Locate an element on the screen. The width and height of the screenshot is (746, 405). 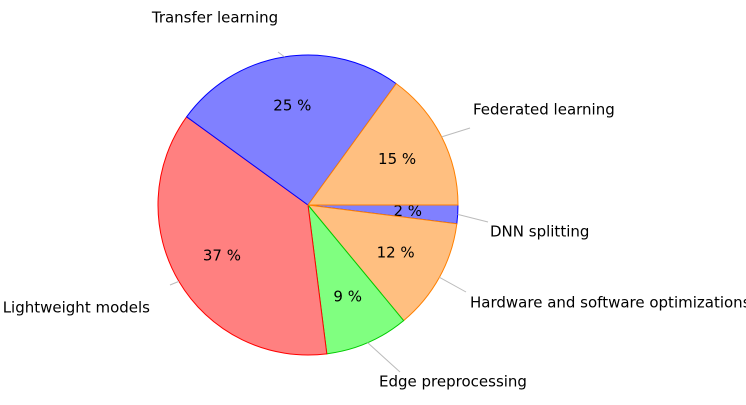
slice-label: DNN splitting is located at coordinates (539, 232).